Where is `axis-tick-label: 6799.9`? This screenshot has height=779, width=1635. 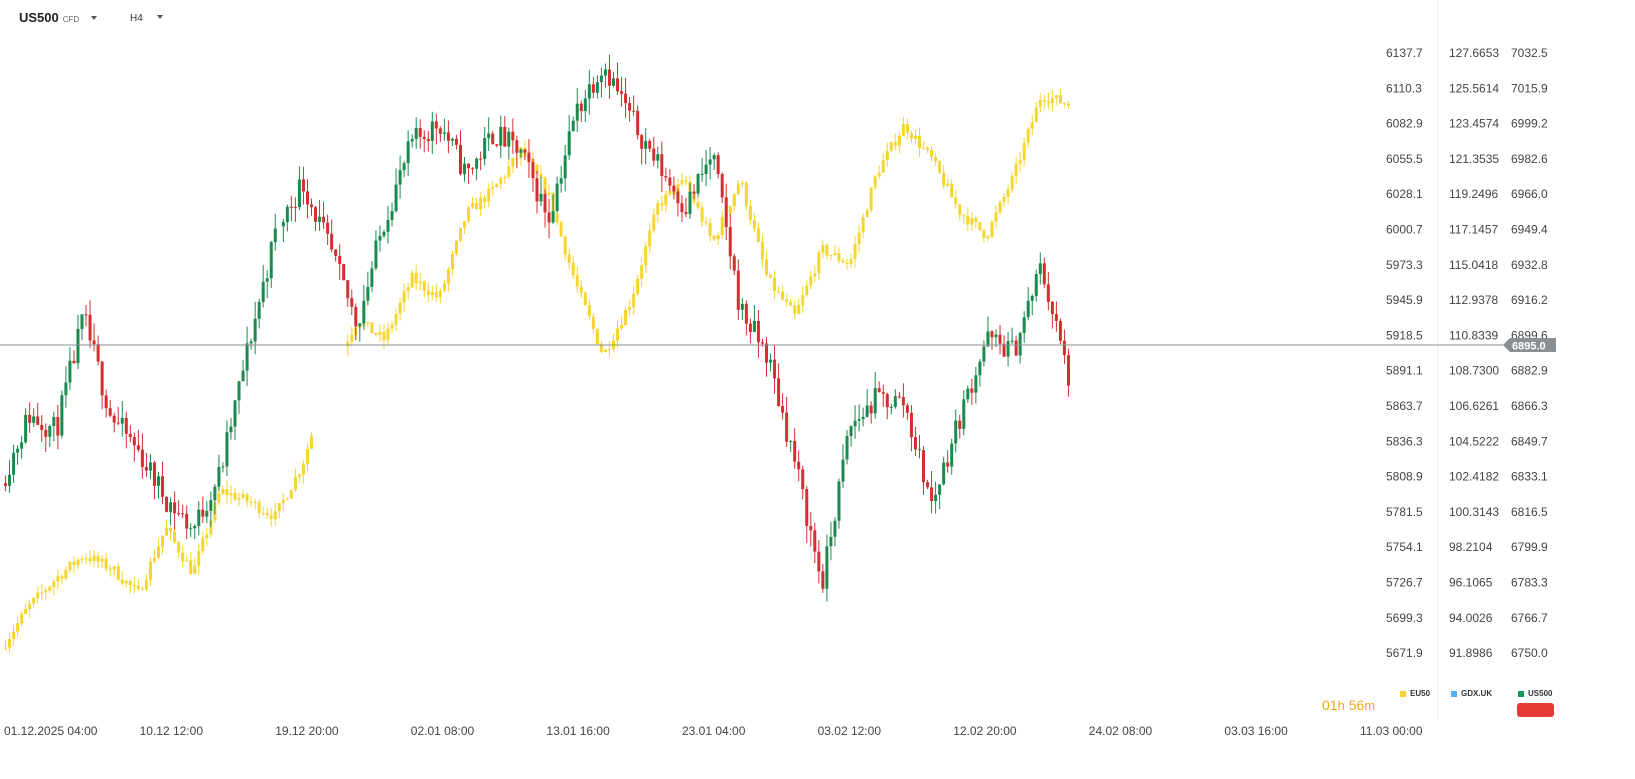
axis-tick-label: 6799.9 is located at coordinates (1529, 547).